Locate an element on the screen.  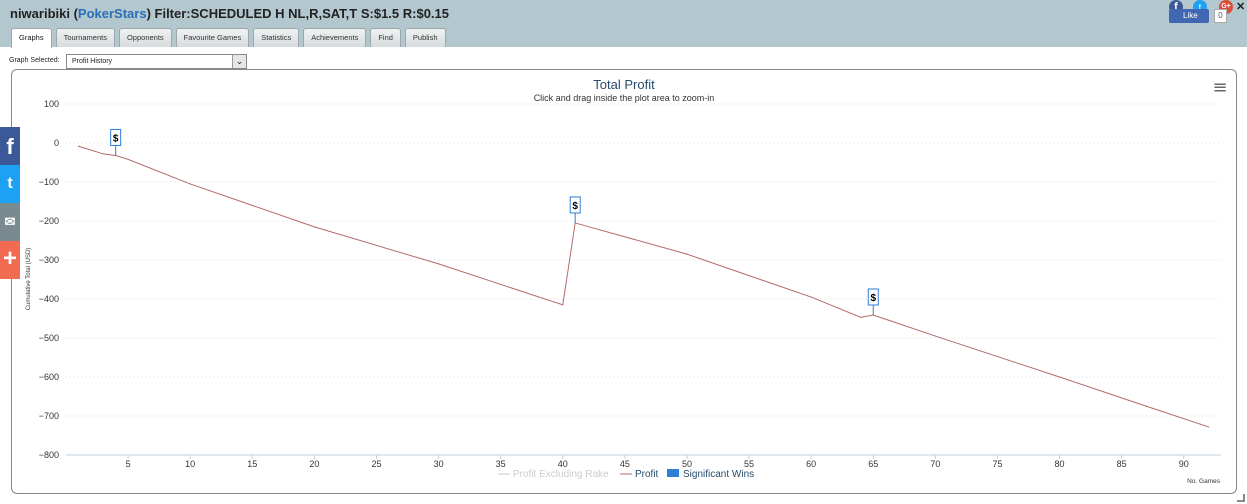
x-tick-label: 80 is located at coordinates (1060, 464).